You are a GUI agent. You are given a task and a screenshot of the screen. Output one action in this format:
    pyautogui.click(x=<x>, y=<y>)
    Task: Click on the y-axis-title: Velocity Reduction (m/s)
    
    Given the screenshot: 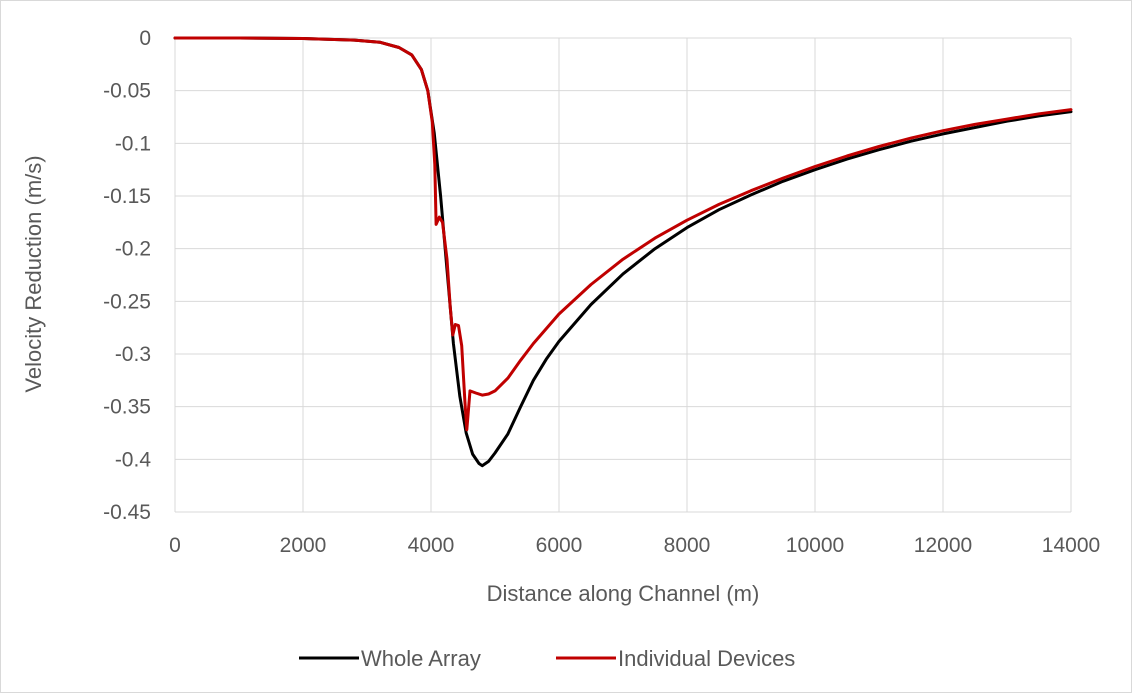 What is the action you would take?
    pyautogui.click(x=33, y=273)
    